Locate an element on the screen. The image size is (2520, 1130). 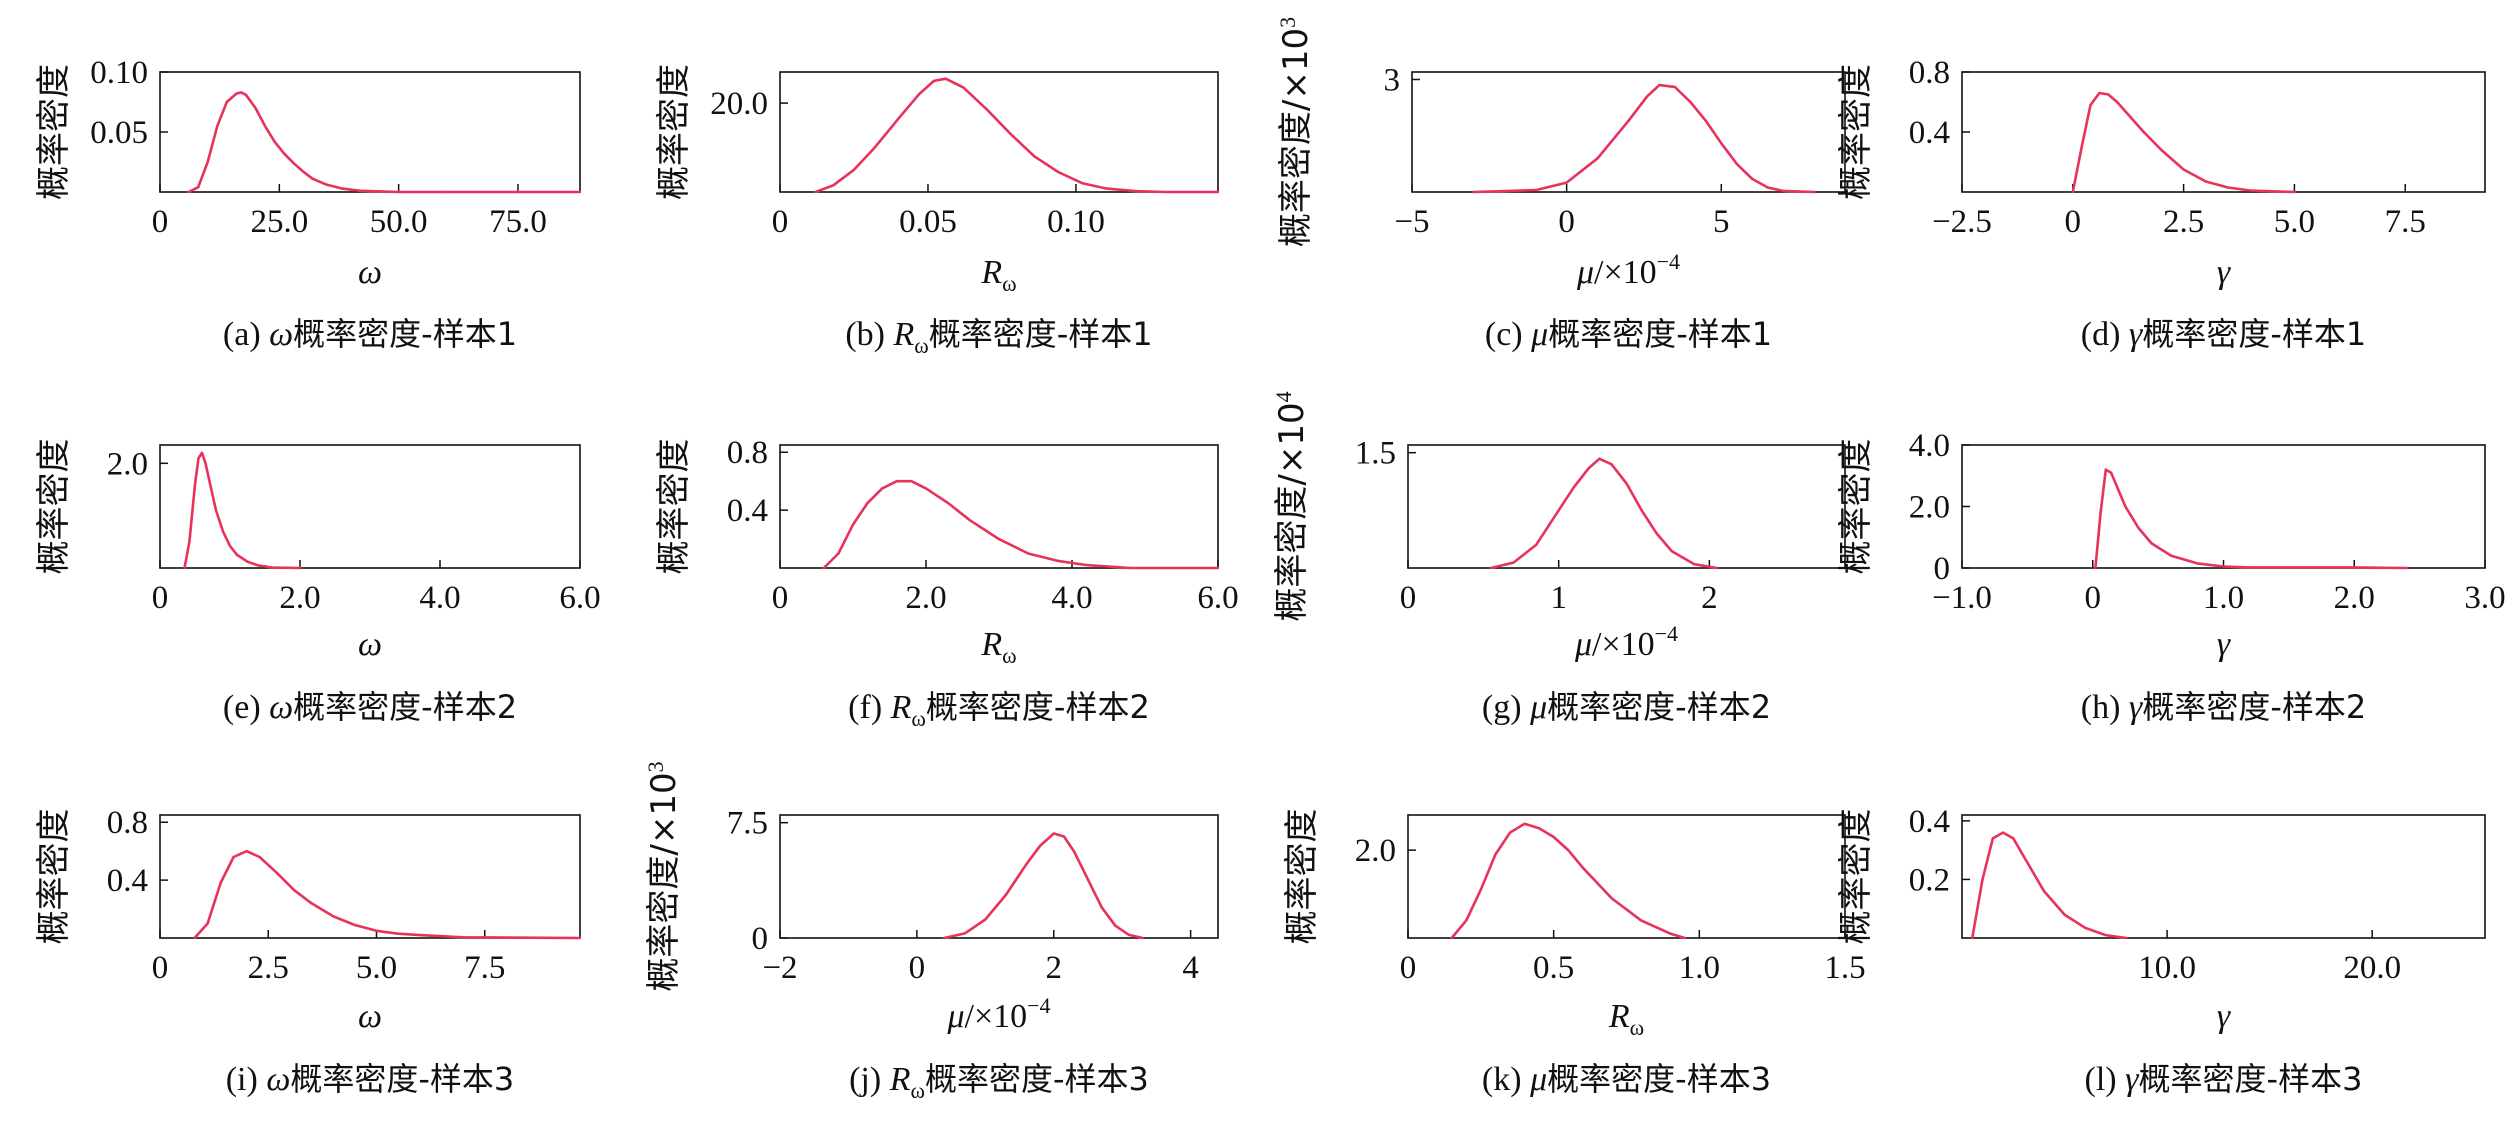
x-tick-label: 1.0 is located at coordinates (1699, 968).